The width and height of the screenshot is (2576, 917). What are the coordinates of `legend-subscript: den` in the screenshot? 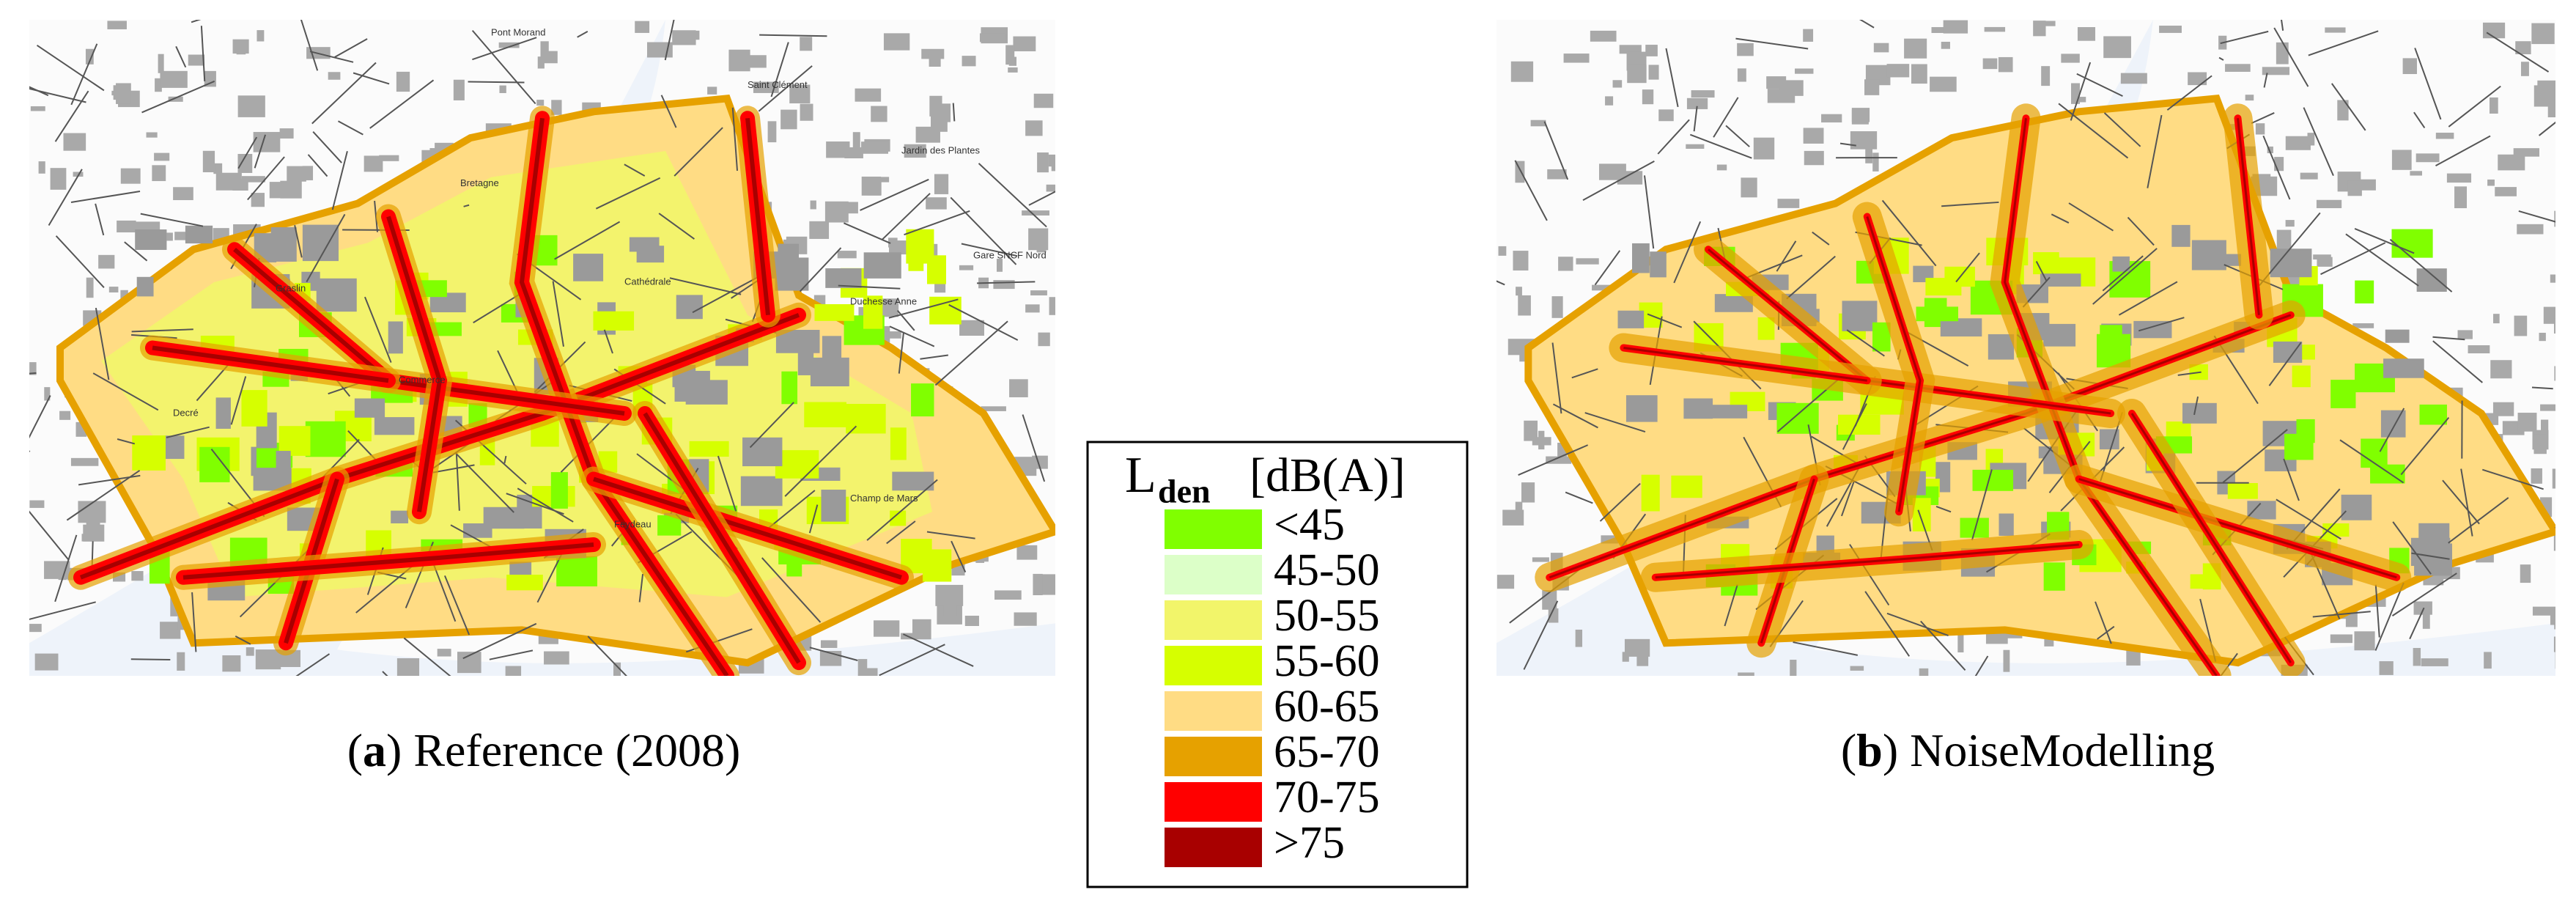 It's located at (1184, 491).